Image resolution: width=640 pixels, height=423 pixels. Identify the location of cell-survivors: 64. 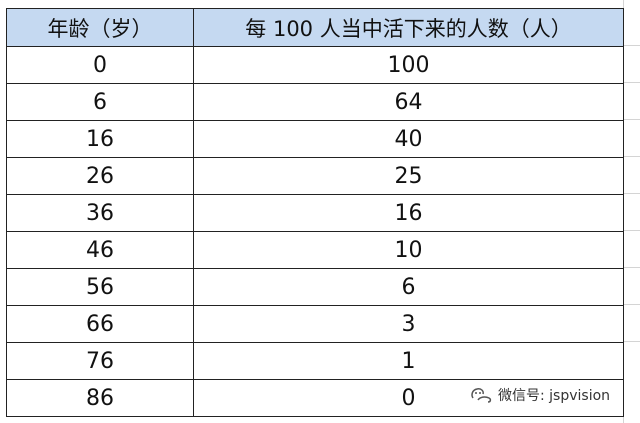
(408, 102).